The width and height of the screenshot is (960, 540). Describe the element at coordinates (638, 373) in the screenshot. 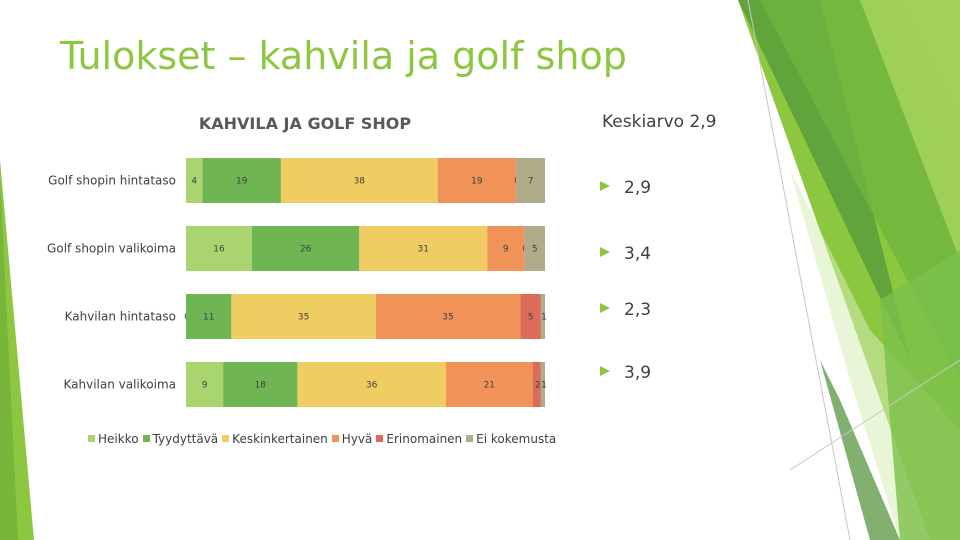

I see `average-value: 3,9` at that location.